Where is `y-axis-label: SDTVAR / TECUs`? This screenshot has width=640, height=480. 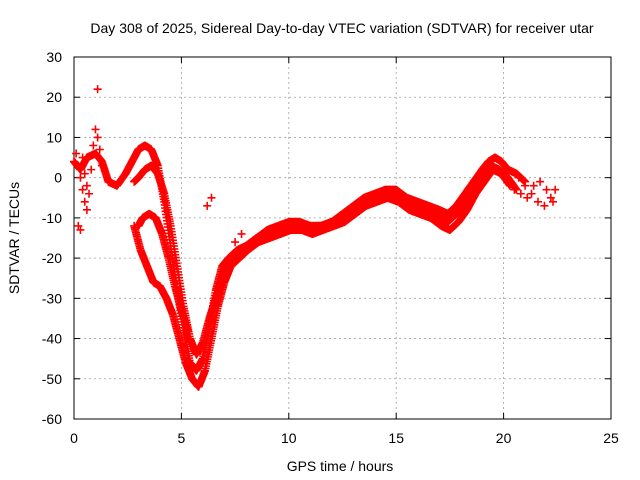
y-axis-label: SDTVAR / TECUs is located at coordinates (14, 238).